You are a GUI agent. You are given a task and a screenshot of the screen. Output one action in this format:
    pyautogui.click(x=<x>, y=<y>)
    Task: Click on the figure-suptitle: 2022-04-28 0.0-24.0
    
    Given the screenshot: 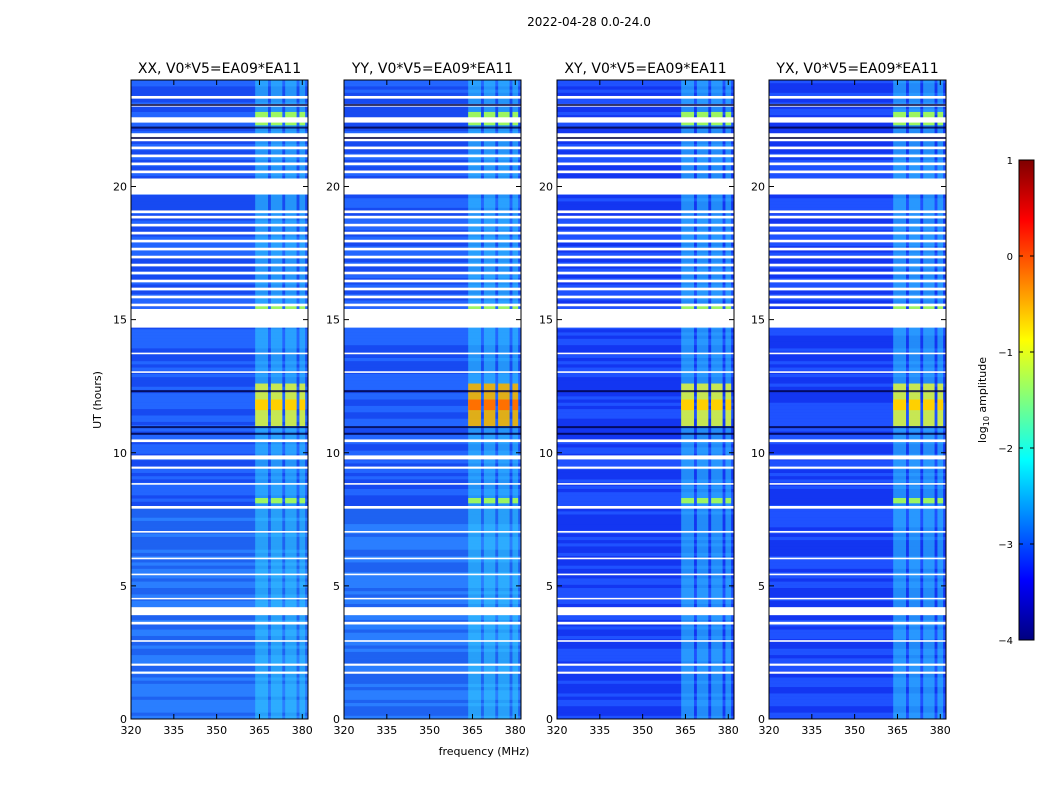 What is the action you would take?
    pyautogui.click(x=589, y=22)
    